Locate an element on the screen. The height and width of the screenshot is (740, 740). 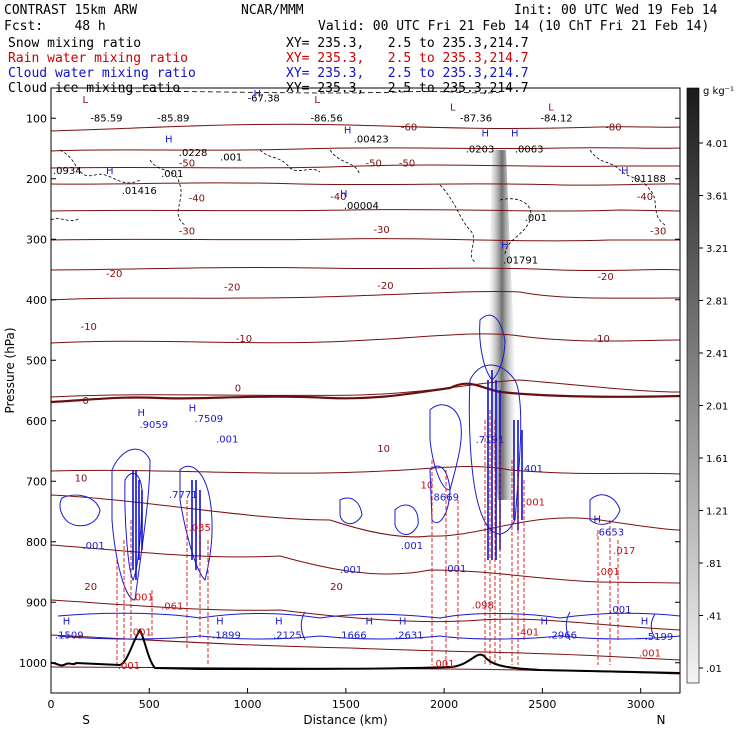
y-tick-label: 200 is located at coordinates (36, 179).